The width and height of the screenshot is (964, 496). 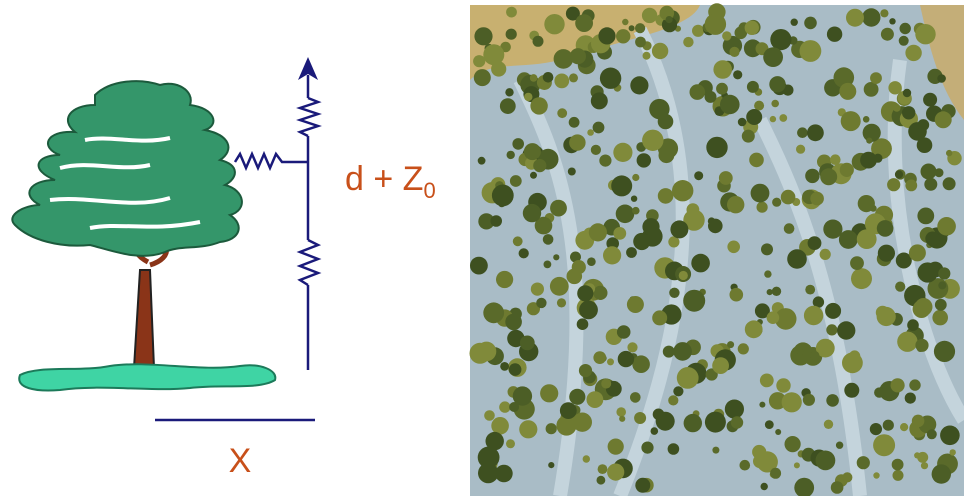 I want to click on resistor, so click(x=270, y=161).